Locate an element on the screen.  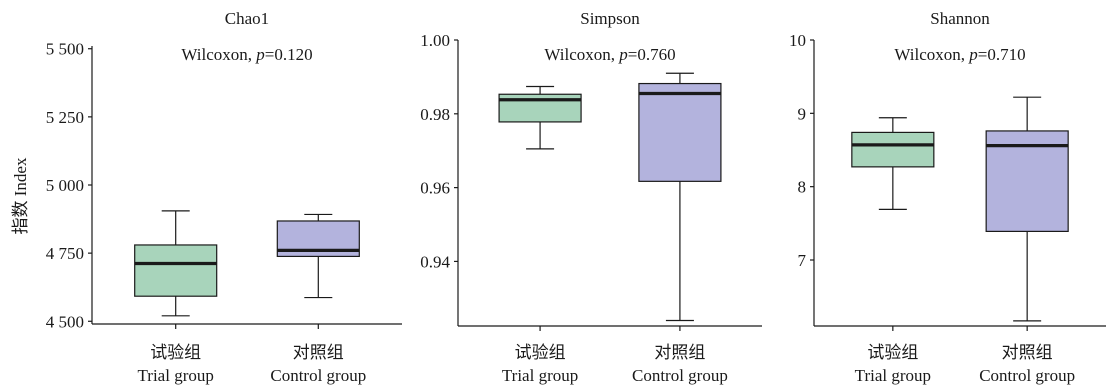
y-axis-label: 指数 Index is located at coordinates (20, 195).